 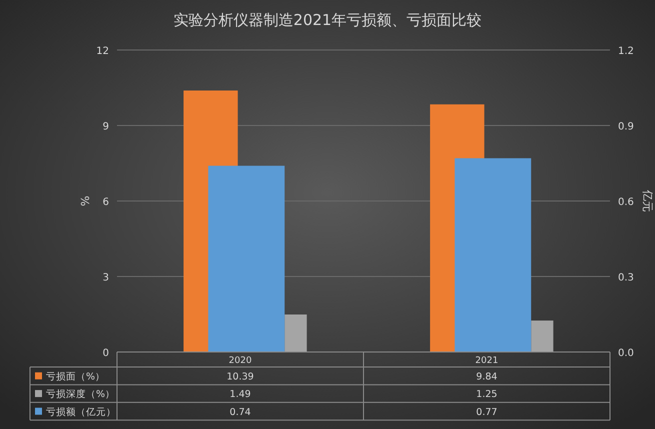 What do you see at coordinates (626, 353) in the screenshot?
I see `y2-tick-label: 0.0` at bounding box center [626, 353].